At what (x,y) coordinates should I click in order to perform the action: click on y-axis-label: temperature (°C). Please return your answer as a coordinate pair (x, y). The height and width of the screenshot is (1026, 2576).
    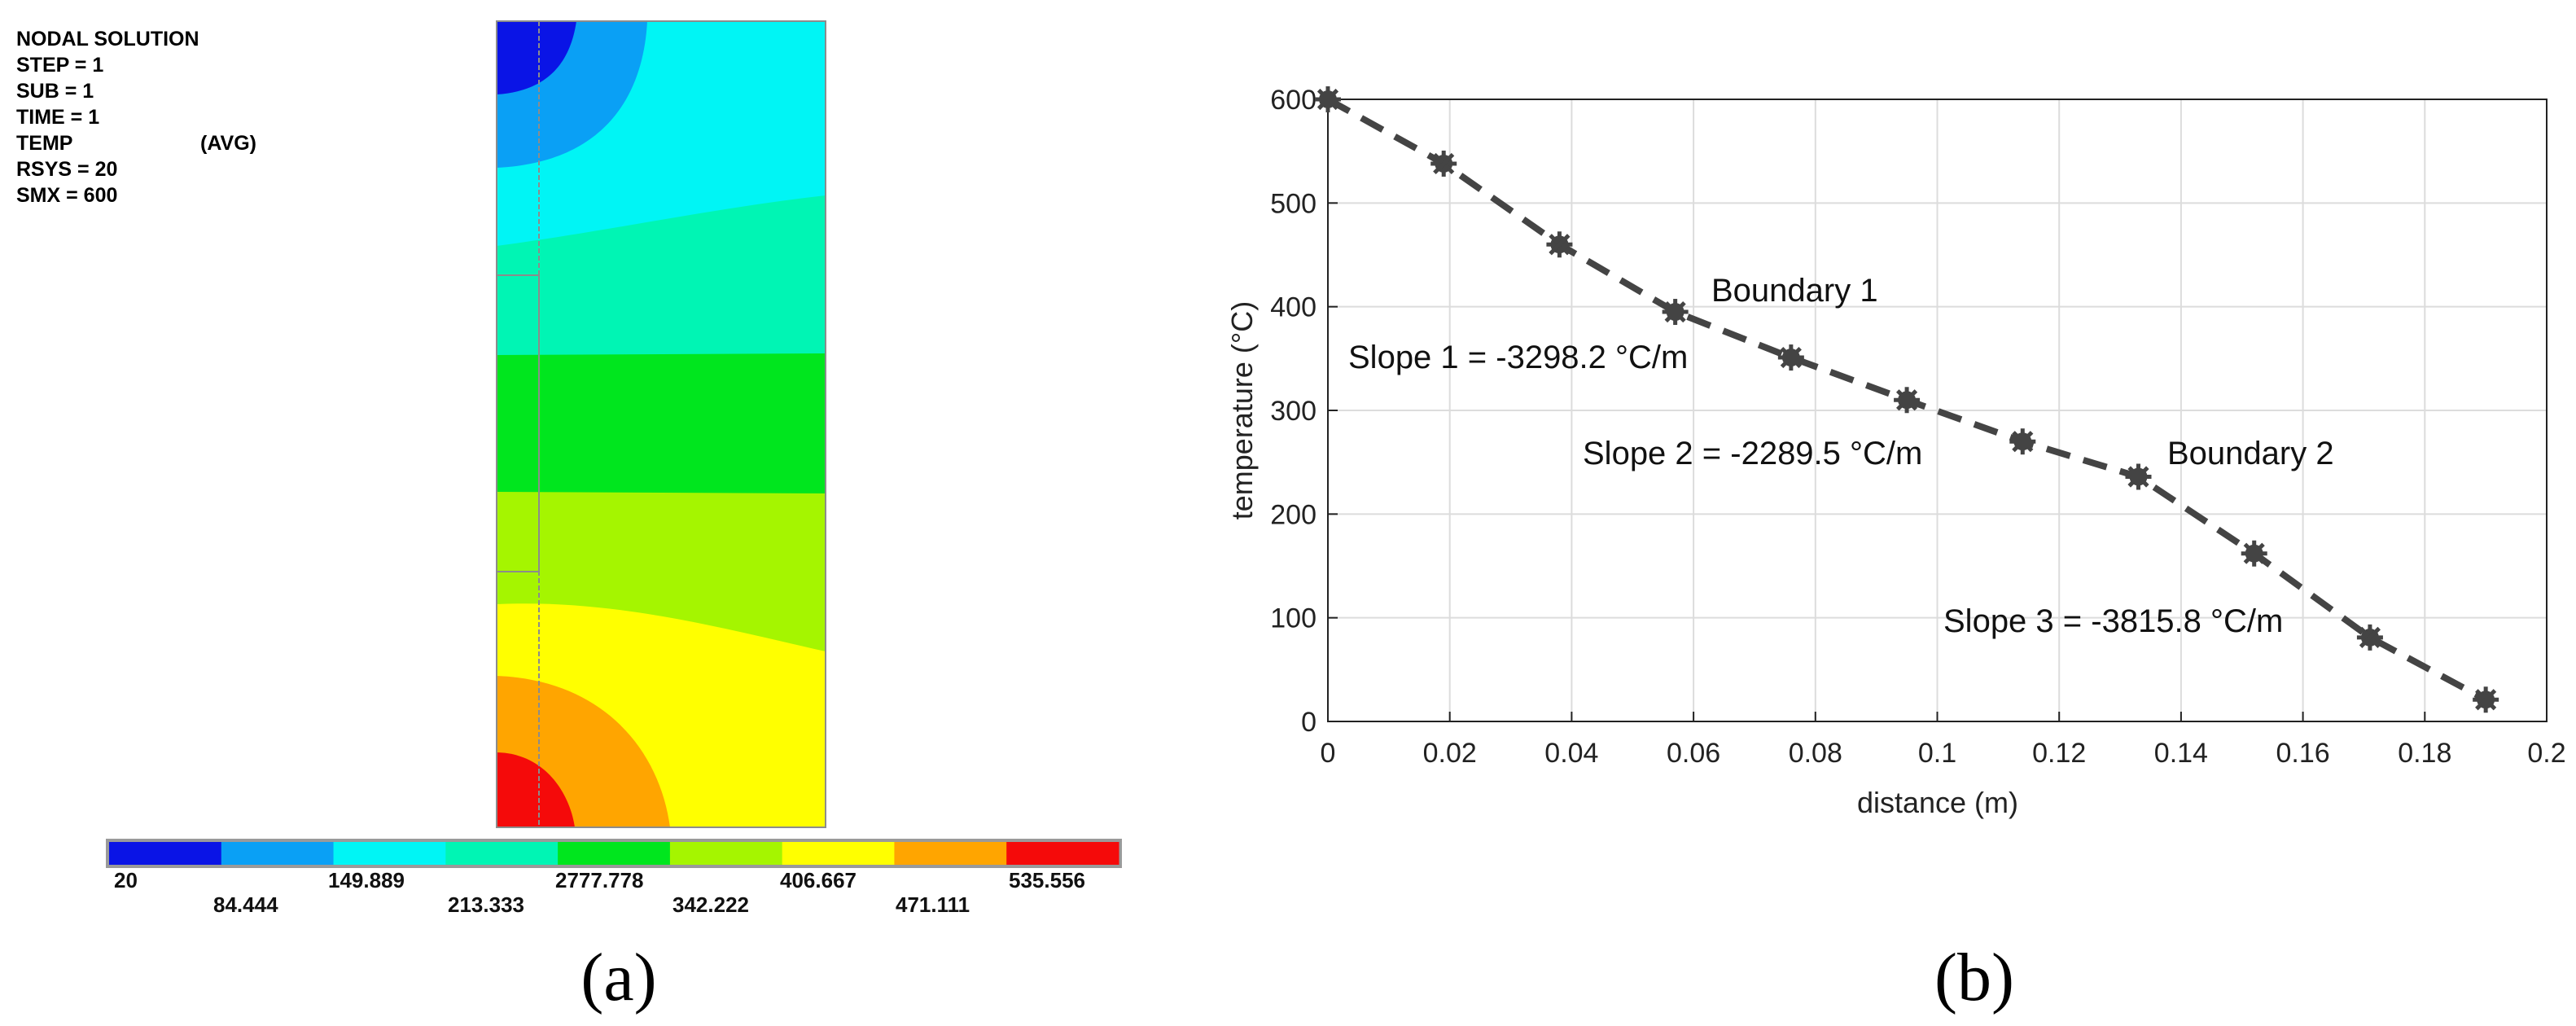
    Looking at the image, I should click on (1242, 410).